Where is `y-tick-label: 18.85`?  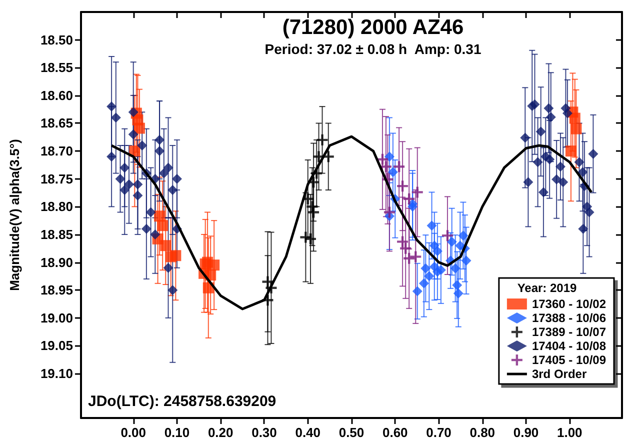
y-tick-label: 18.85 is located at coordinates (56, 234).